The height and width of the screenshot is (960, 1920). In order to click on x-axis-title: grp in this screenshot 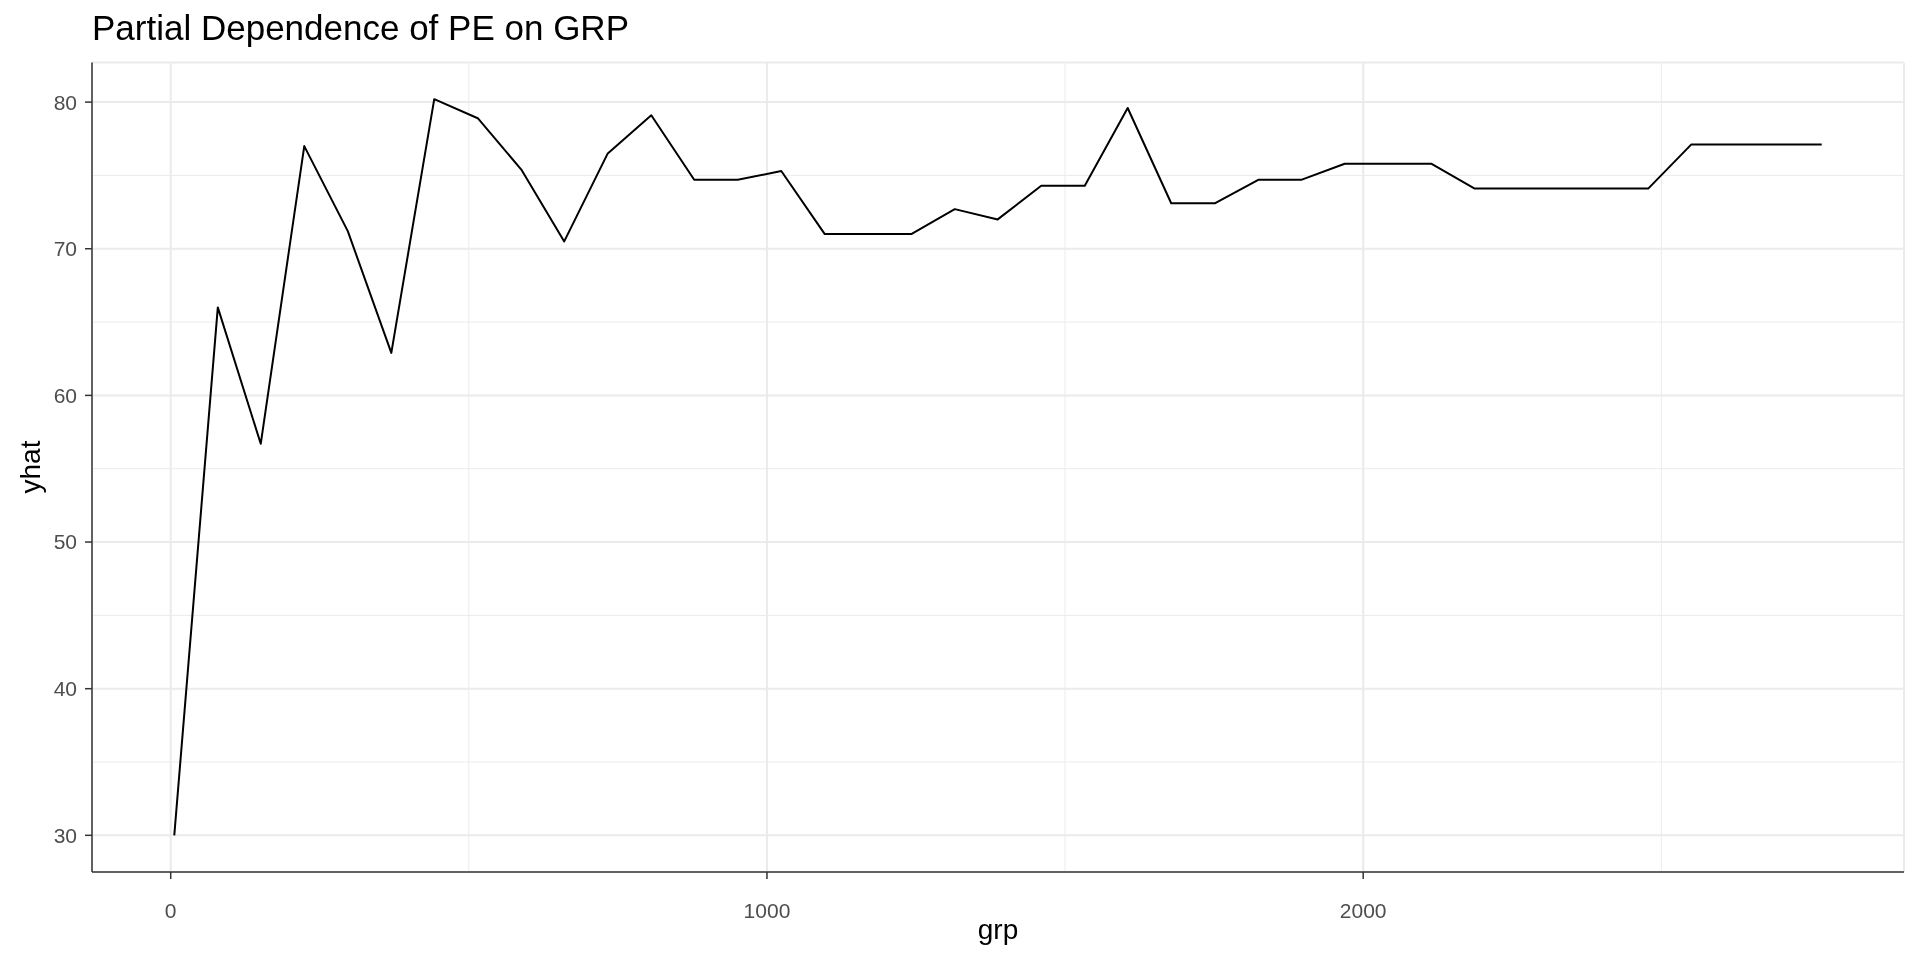, I will do `click(998, 930)`.